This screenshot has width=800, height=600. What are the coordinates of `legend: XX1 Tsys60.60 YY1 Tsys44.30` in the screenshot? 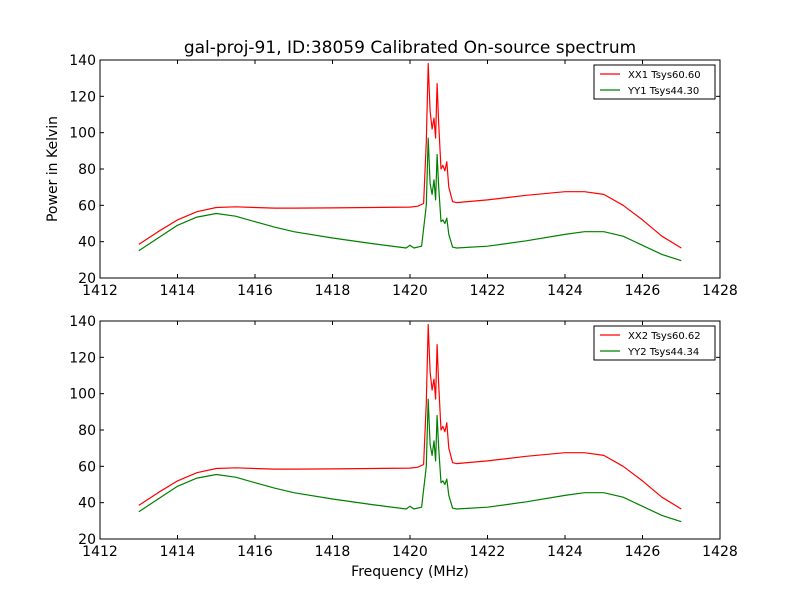 It's located at (654, 82).